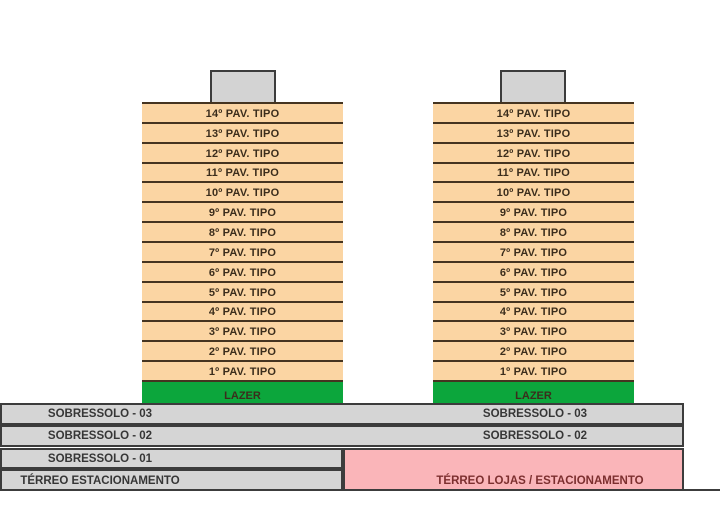 This screenshot has height=528, width=720. Describe the element at coordinates (242, 312) in the screenshot. I see `tower1-floor-4: 4º PAV. TIPO` at that location.